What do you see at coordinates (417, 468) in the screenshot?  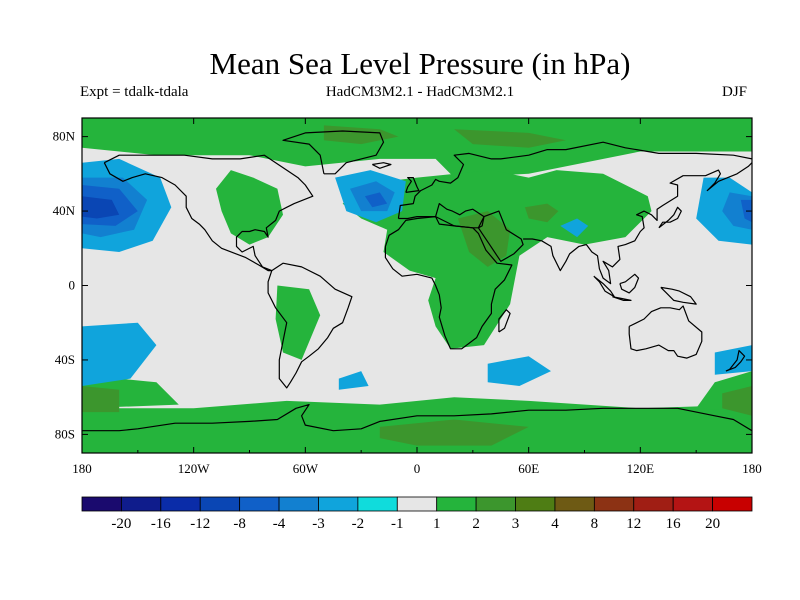 I see `x-tick-label: 0` at bounding box center [417, 468].